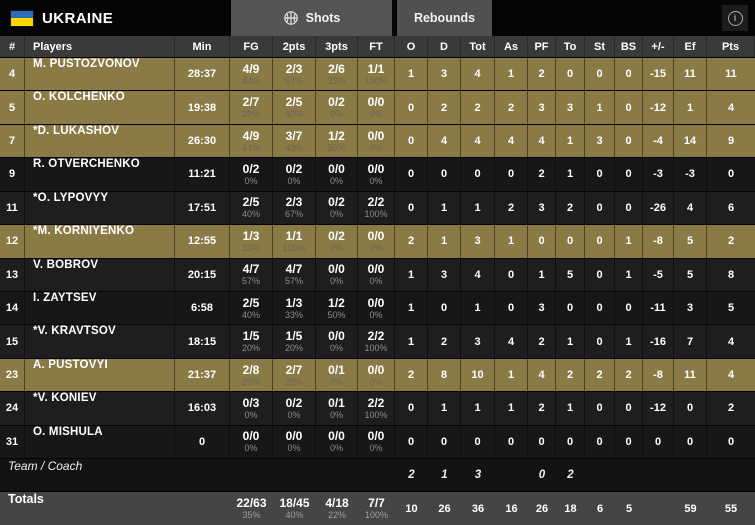 The image size is (755, 525). What do you see at coordinates (511, 107) in the screenshot?
I see `stat-as: 2` at bounding box center [511, 107].